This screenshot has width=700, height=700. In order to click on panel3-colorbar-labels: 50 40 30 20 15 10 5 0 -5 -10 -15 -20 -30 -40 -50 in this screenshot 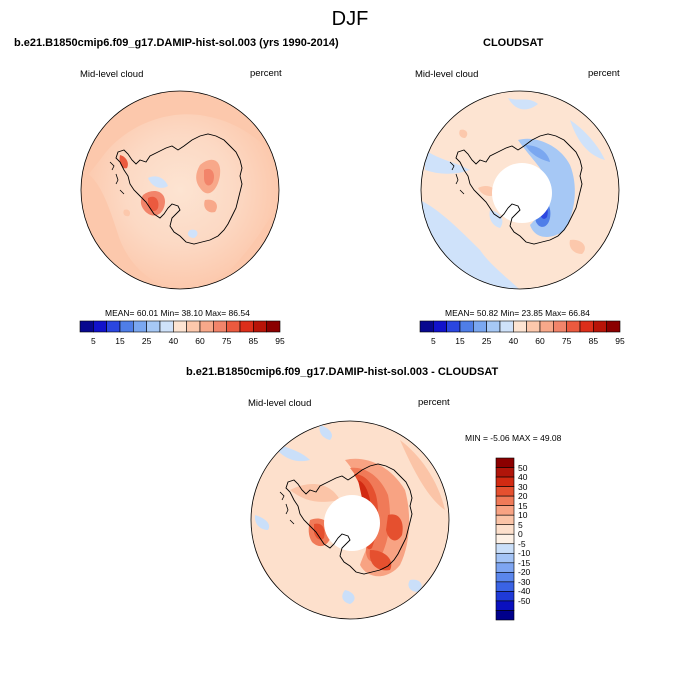, I will do `click(538, 539)`.